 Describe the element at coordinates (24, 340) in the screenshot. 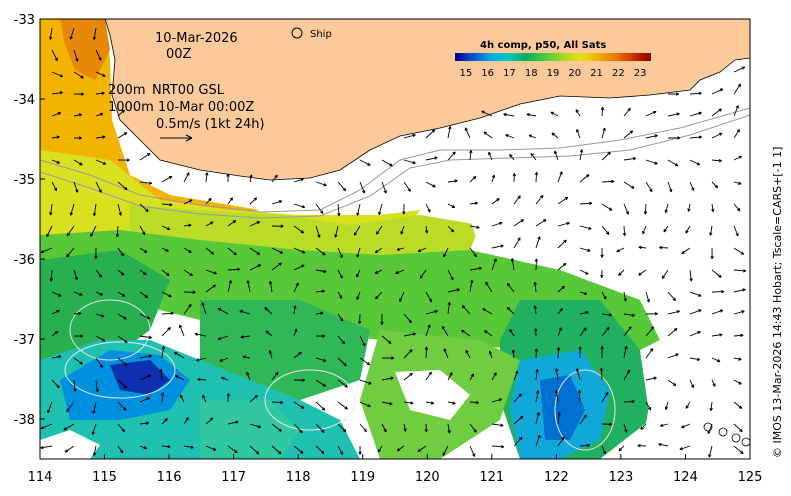

I see `y-tick-label: -37` at that location.